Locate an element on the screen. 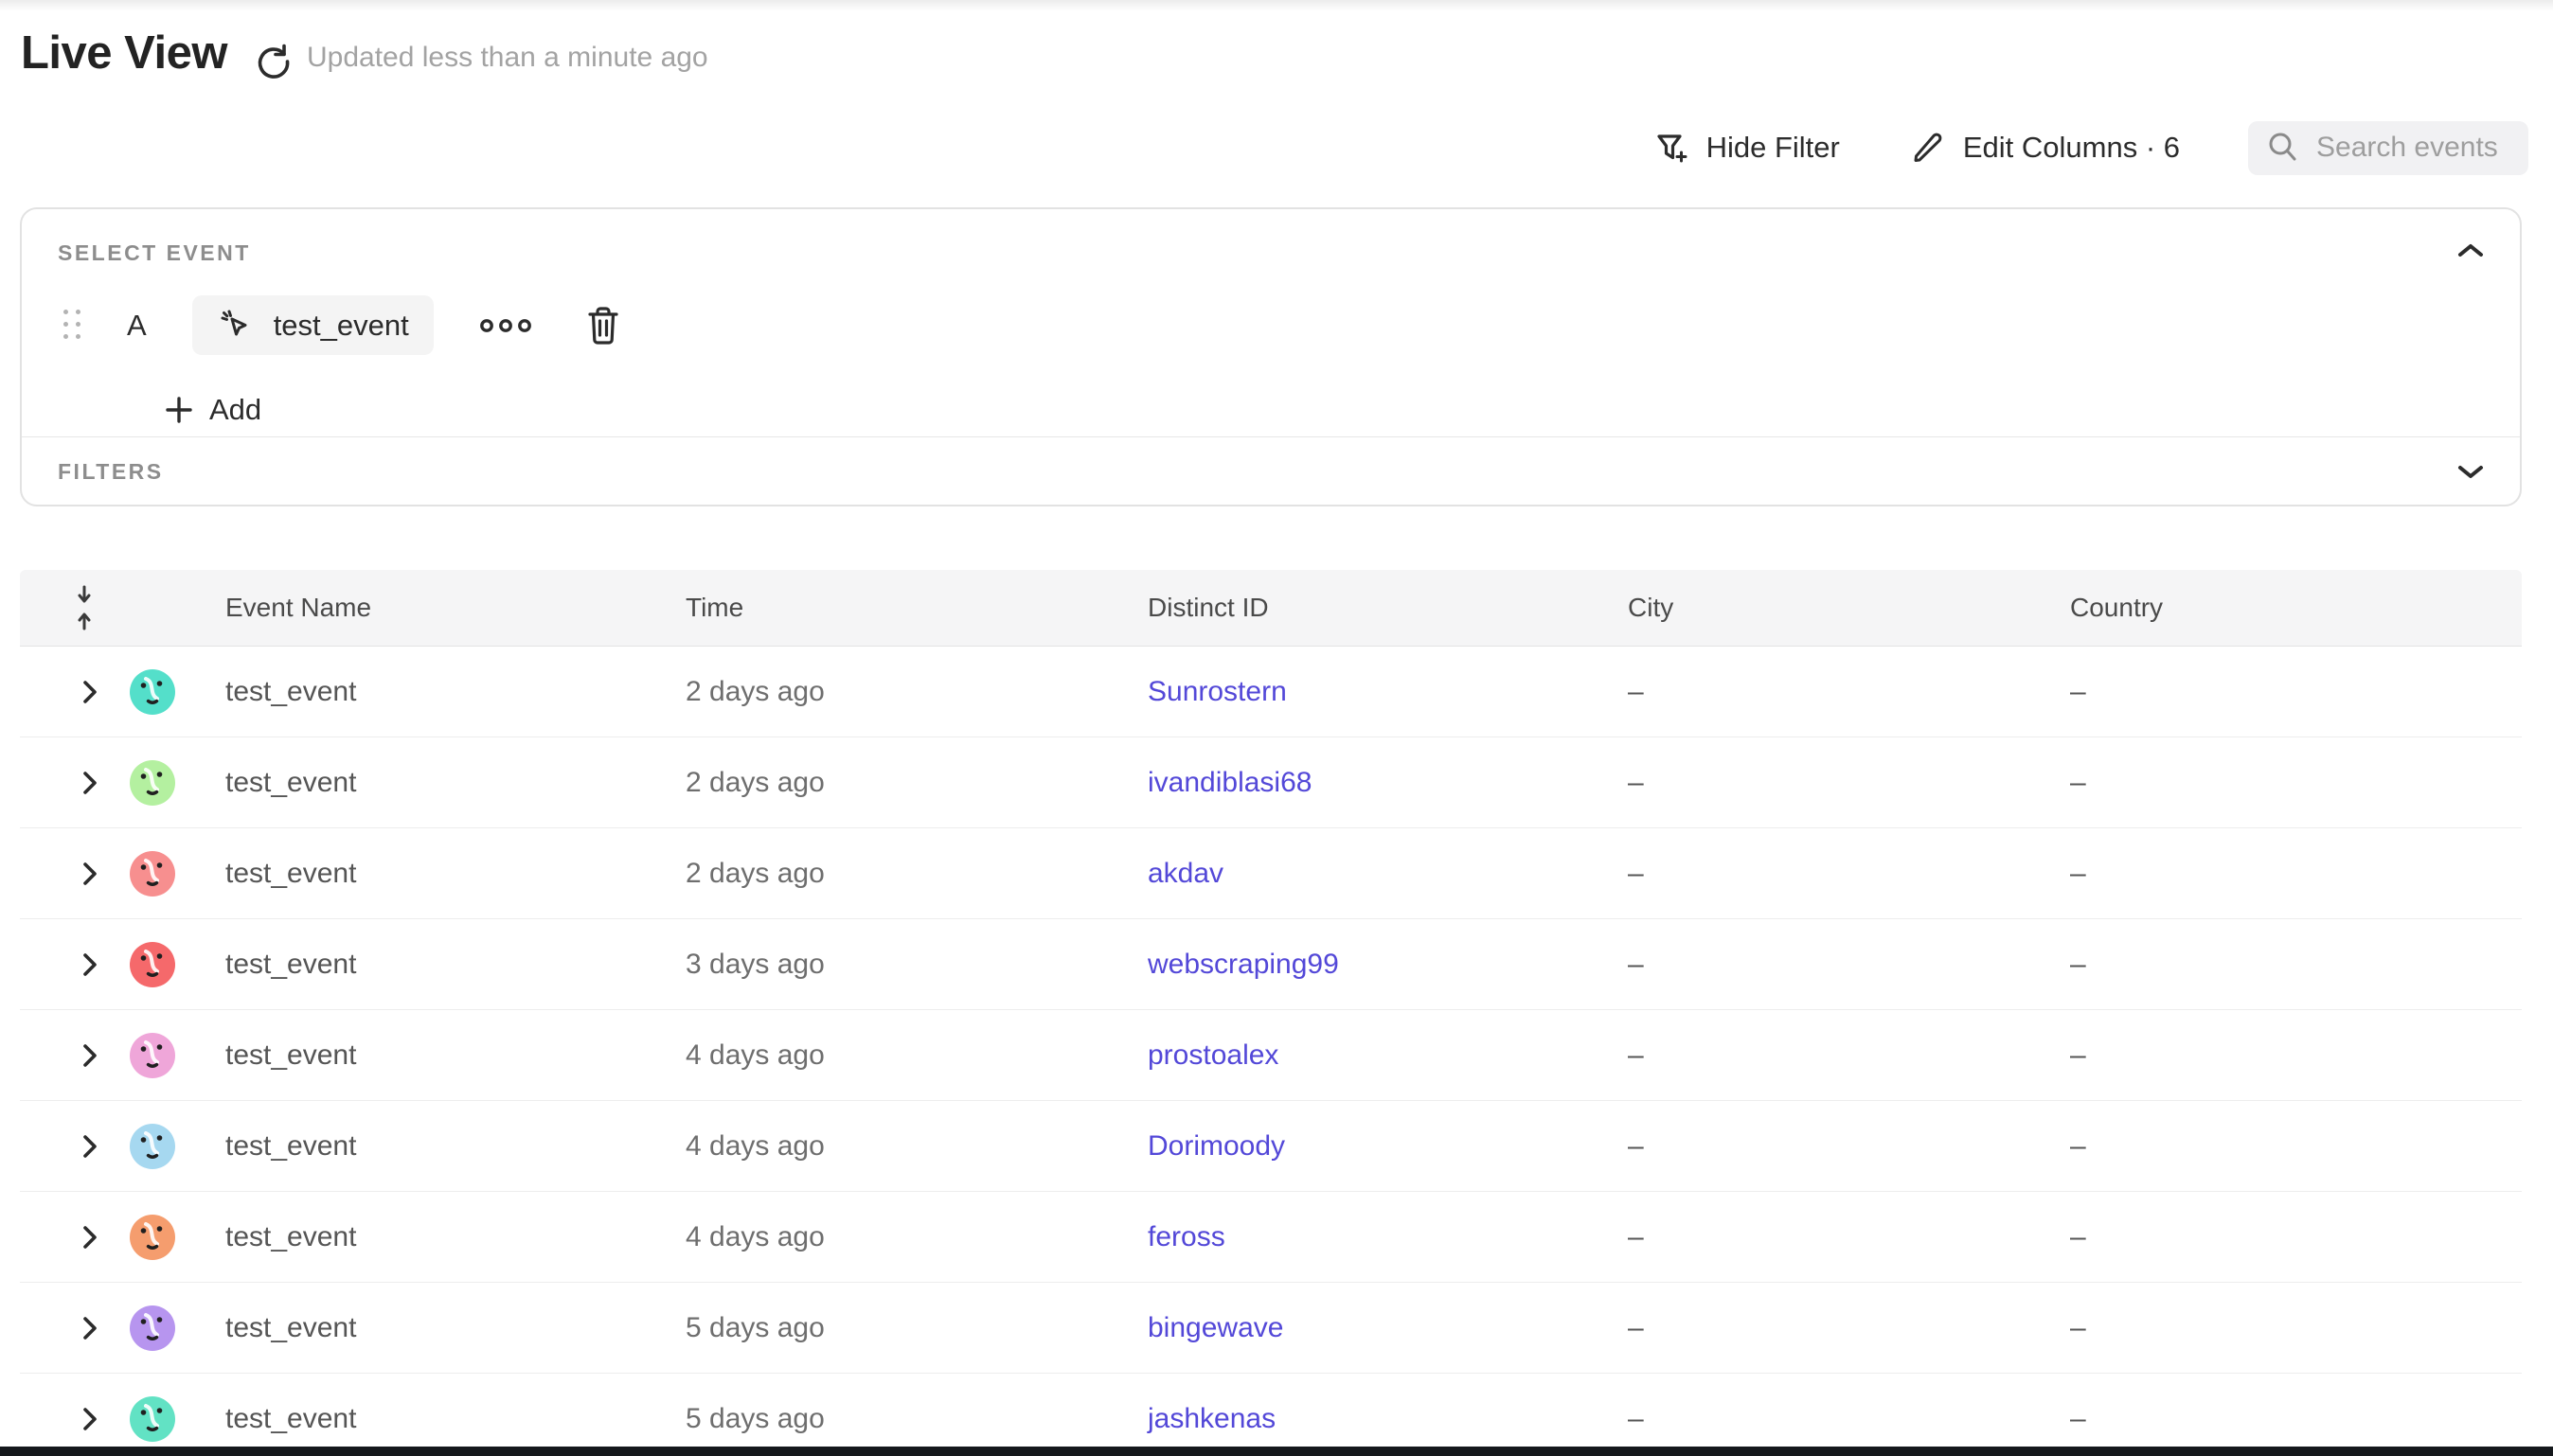 The width and height of the screenshot is (2553, 1456). edit-columns-button: Edit Columns · 6 is located at coordinates (2044, 148).